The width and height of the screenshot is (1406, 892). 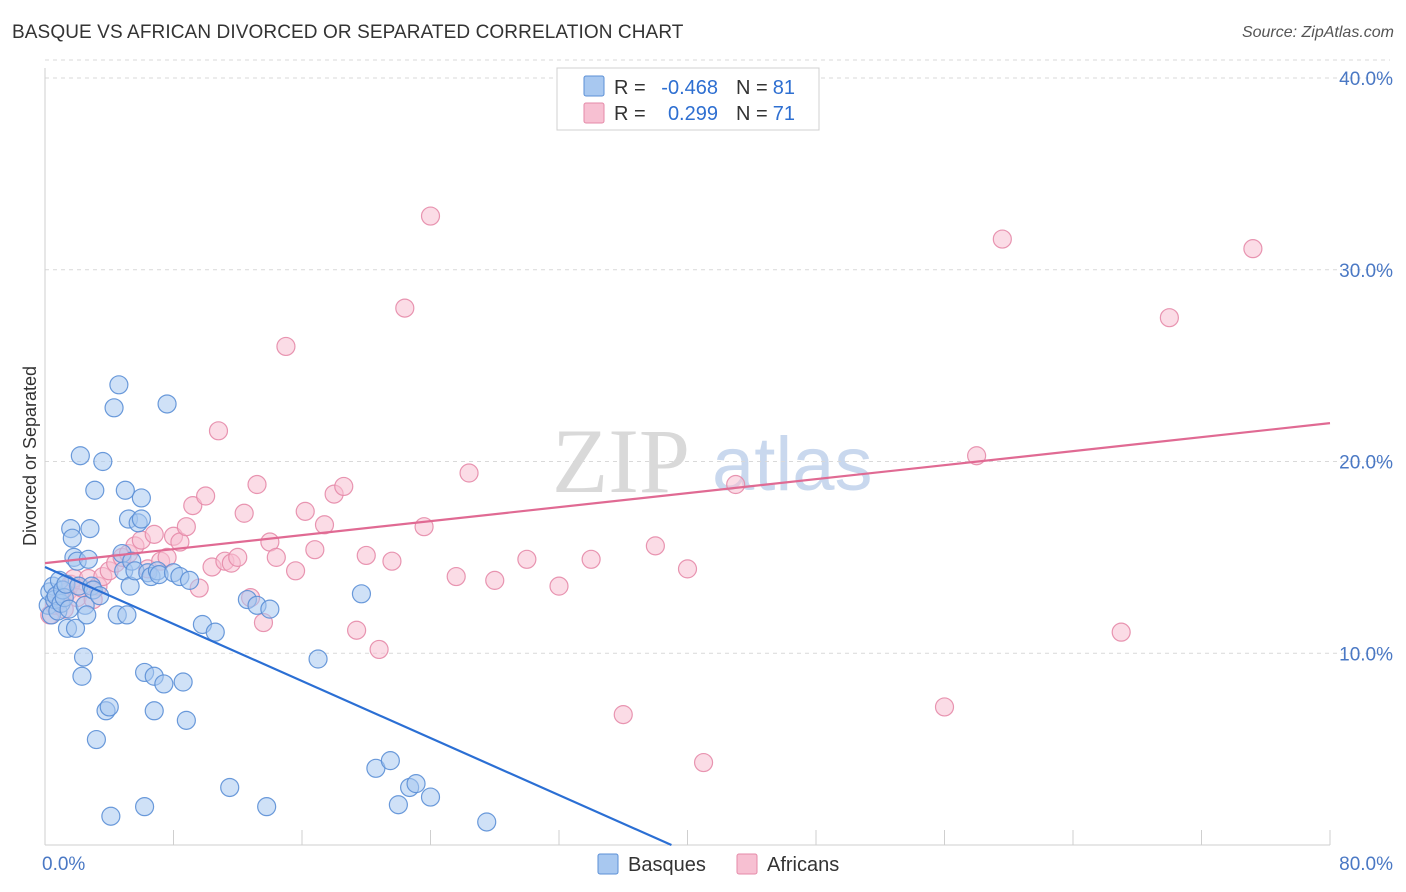 What do you see at coordinates (1366, 367) in the screenshot?
I see `y-tick-labels: 10.0% 20.0% 30.0% 40.0%` at bounding box center [1366, 367].